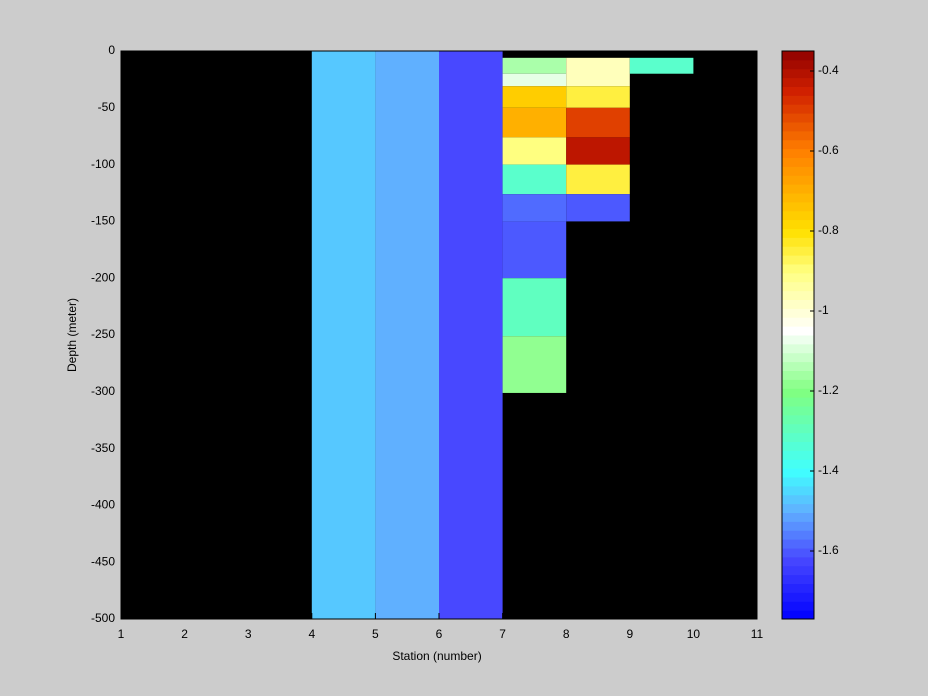 This screenshot has height=696, width=928. I want to click on y-tick-label: -150, so click(103, 221).